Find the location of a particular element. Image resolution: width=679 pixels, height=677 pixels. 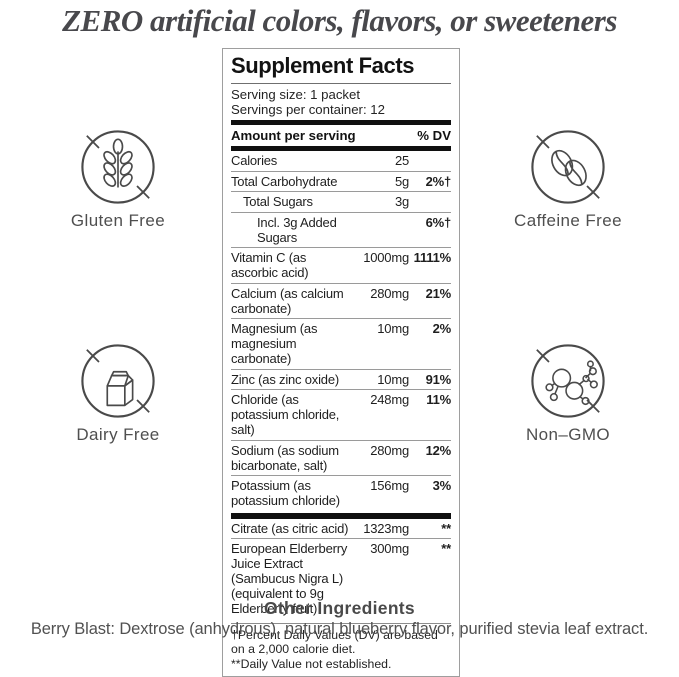

nutrient-amount: 1000mg is located at coordinates (386, 257).